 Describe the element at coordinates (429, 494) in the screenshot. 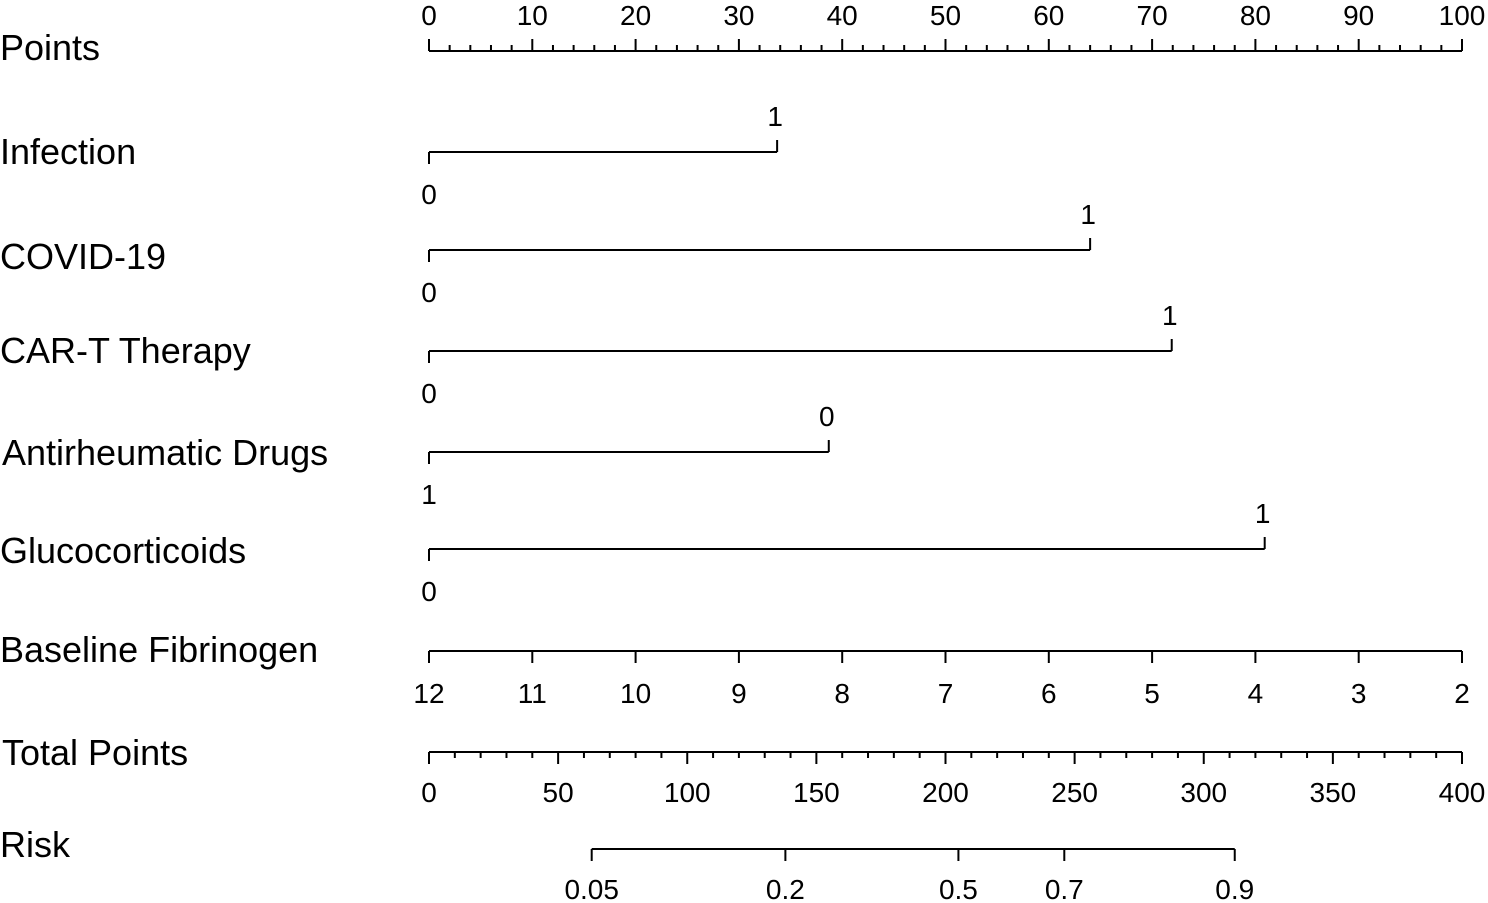

I see `antirheumatic-drugs-level-label: 1` at that location.